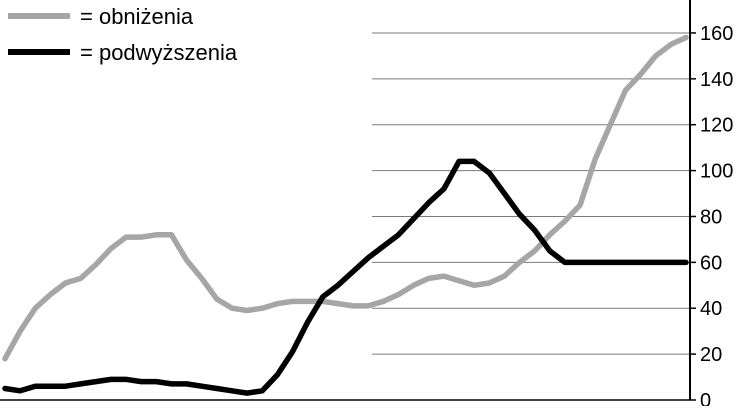  What do you see at coordinates (705, 398) in the screenshot?
I see `y-tick-label-0: 0` at bounding box center [705, 398].